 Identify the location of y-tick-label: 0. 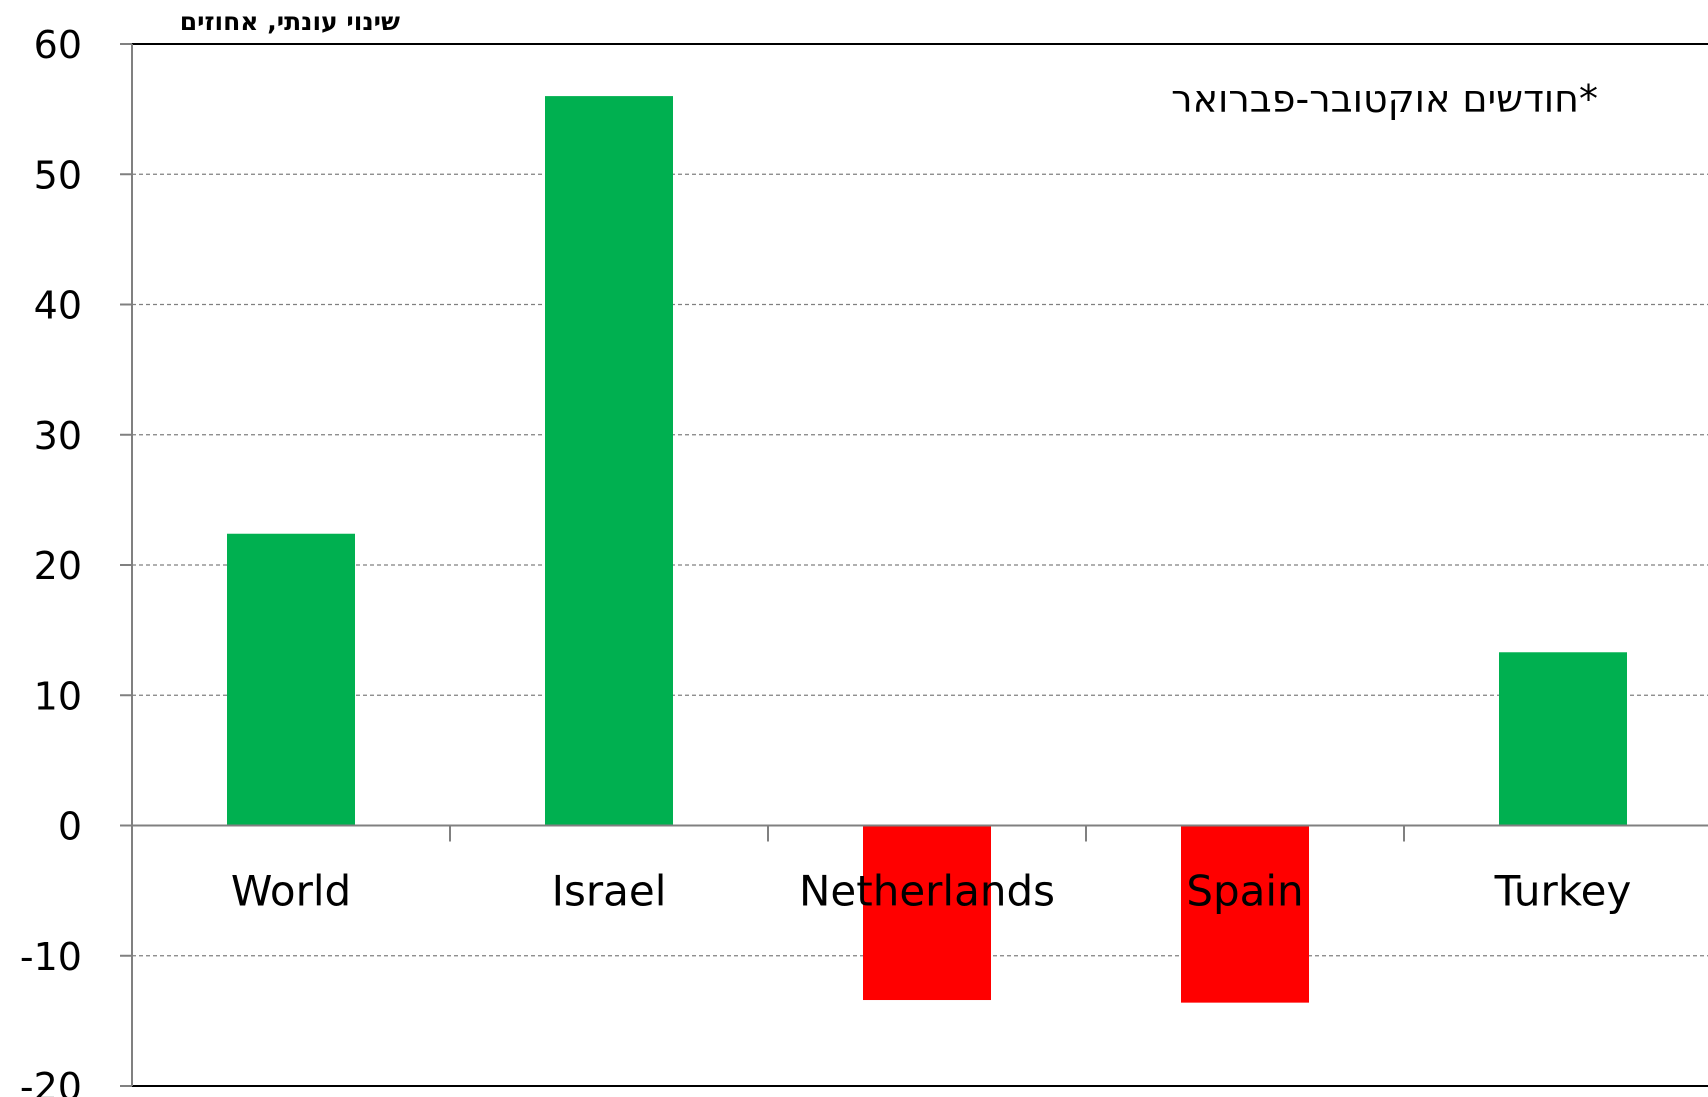
(70, 827).